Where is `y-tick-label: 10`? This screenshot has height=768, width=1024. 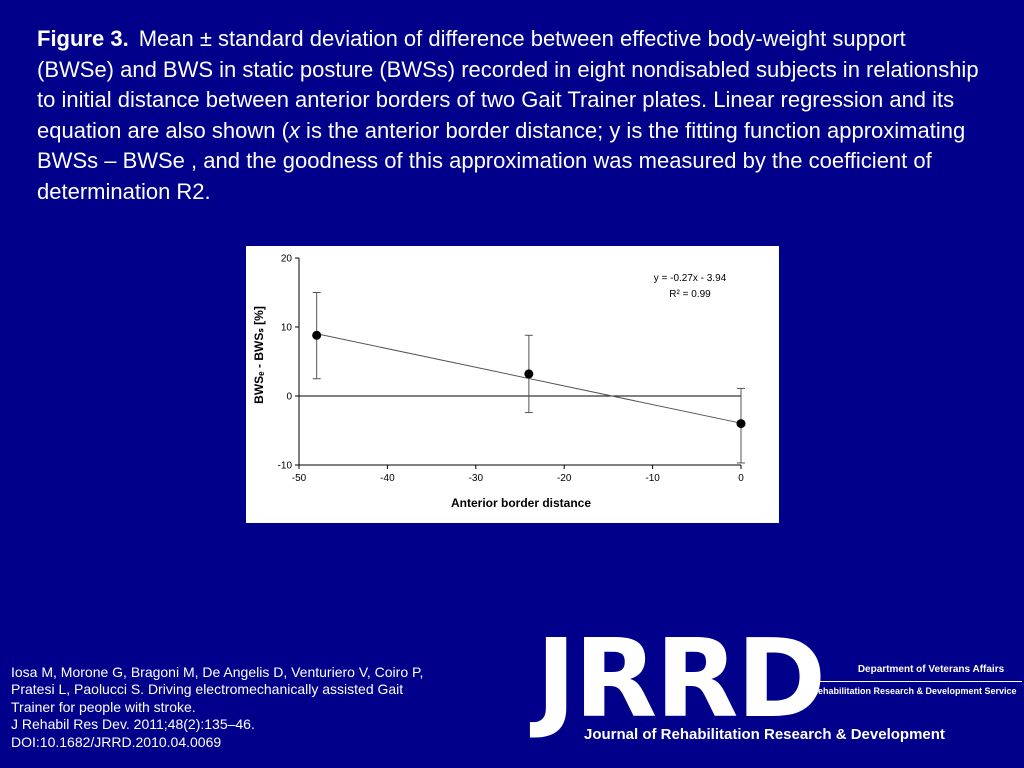 y-tick-label: 10 is located at coordinates (287, 328).